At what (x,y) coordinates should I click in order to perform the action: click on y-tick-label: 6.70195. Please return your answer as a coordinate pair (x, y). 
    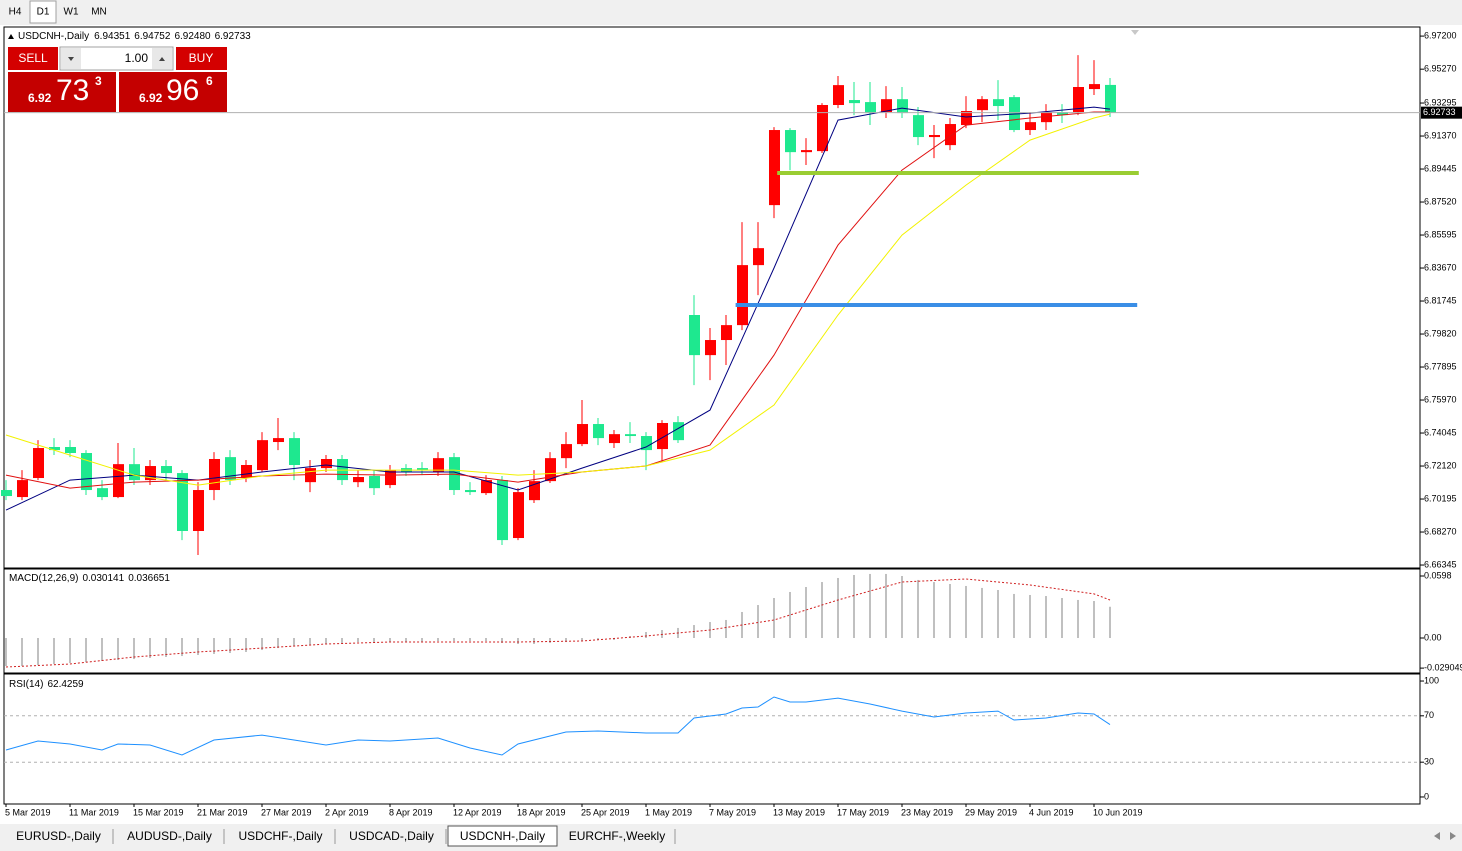
    Looking at the image, I should click on (1440, 498).